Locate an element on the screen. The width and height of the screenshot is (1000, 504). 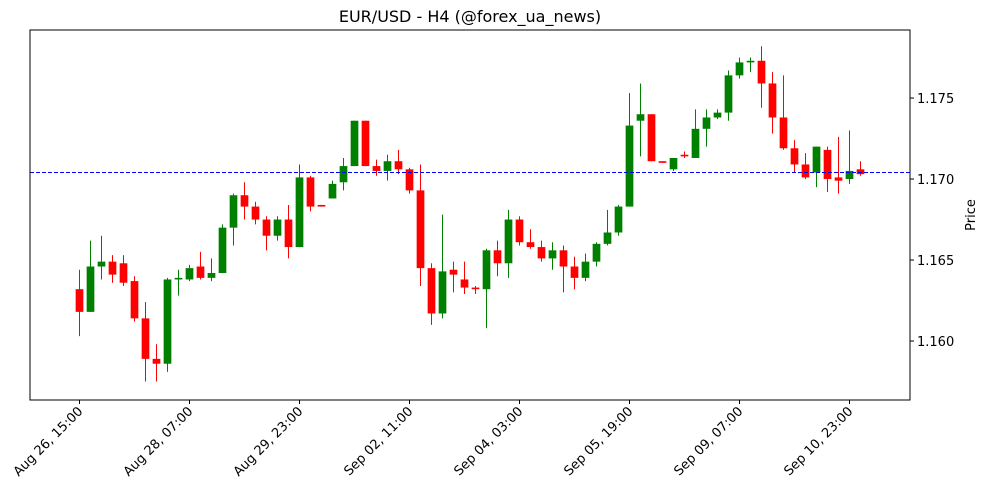
y-tick-label: 1.165 is located at coordinates (935, 261).